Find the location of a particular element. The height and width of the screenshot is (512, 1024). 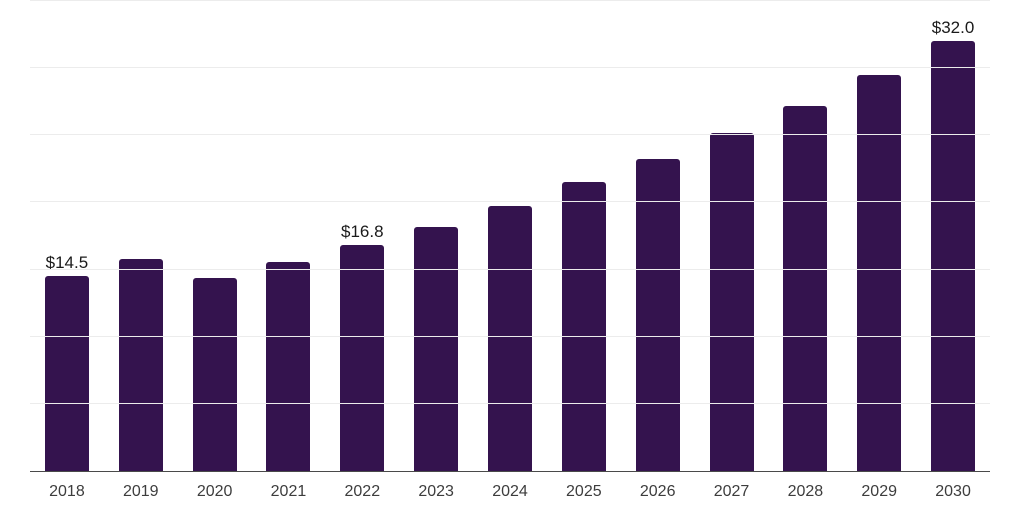

bar-slot-2026 is located at coordinates (658, 236).